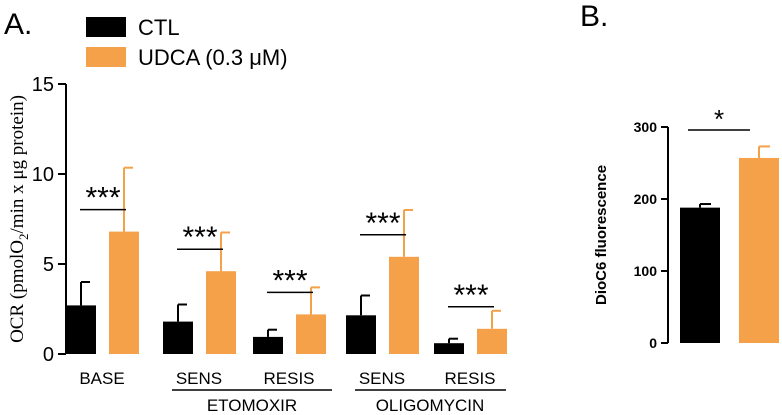  What do you see at coordinates (430, 405) in the screenshot?
I see `group-label-oligomycin: OLIGOMYCIN` at bounding box center [430, 405].